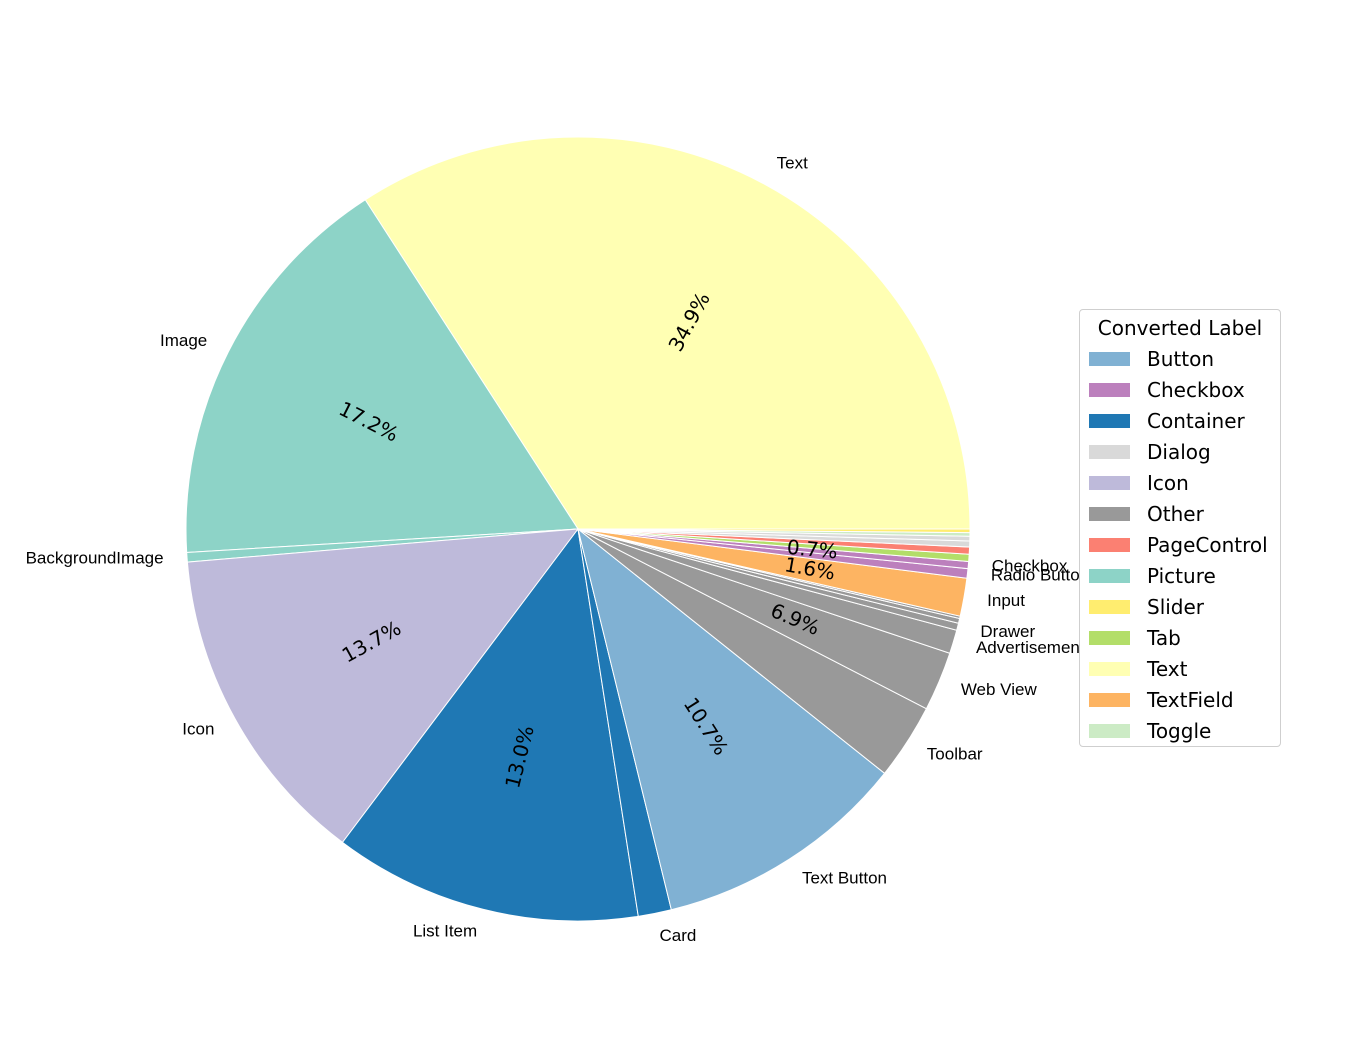 The height and width of the screenshot is (1059, 1370). I want to click on legend-item: Slider, so click(1180, 607).